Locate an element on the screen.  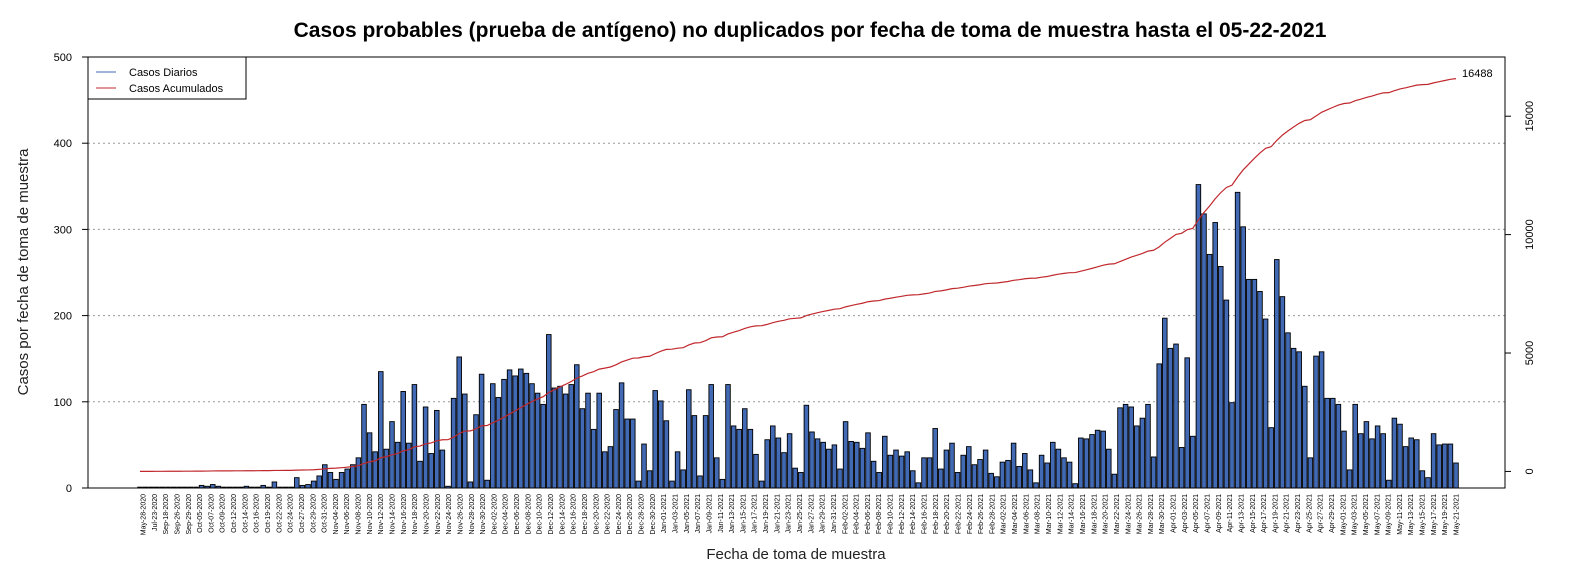
x-tick-label: Apr-27-2021 is located at coordinates (1321, 513).